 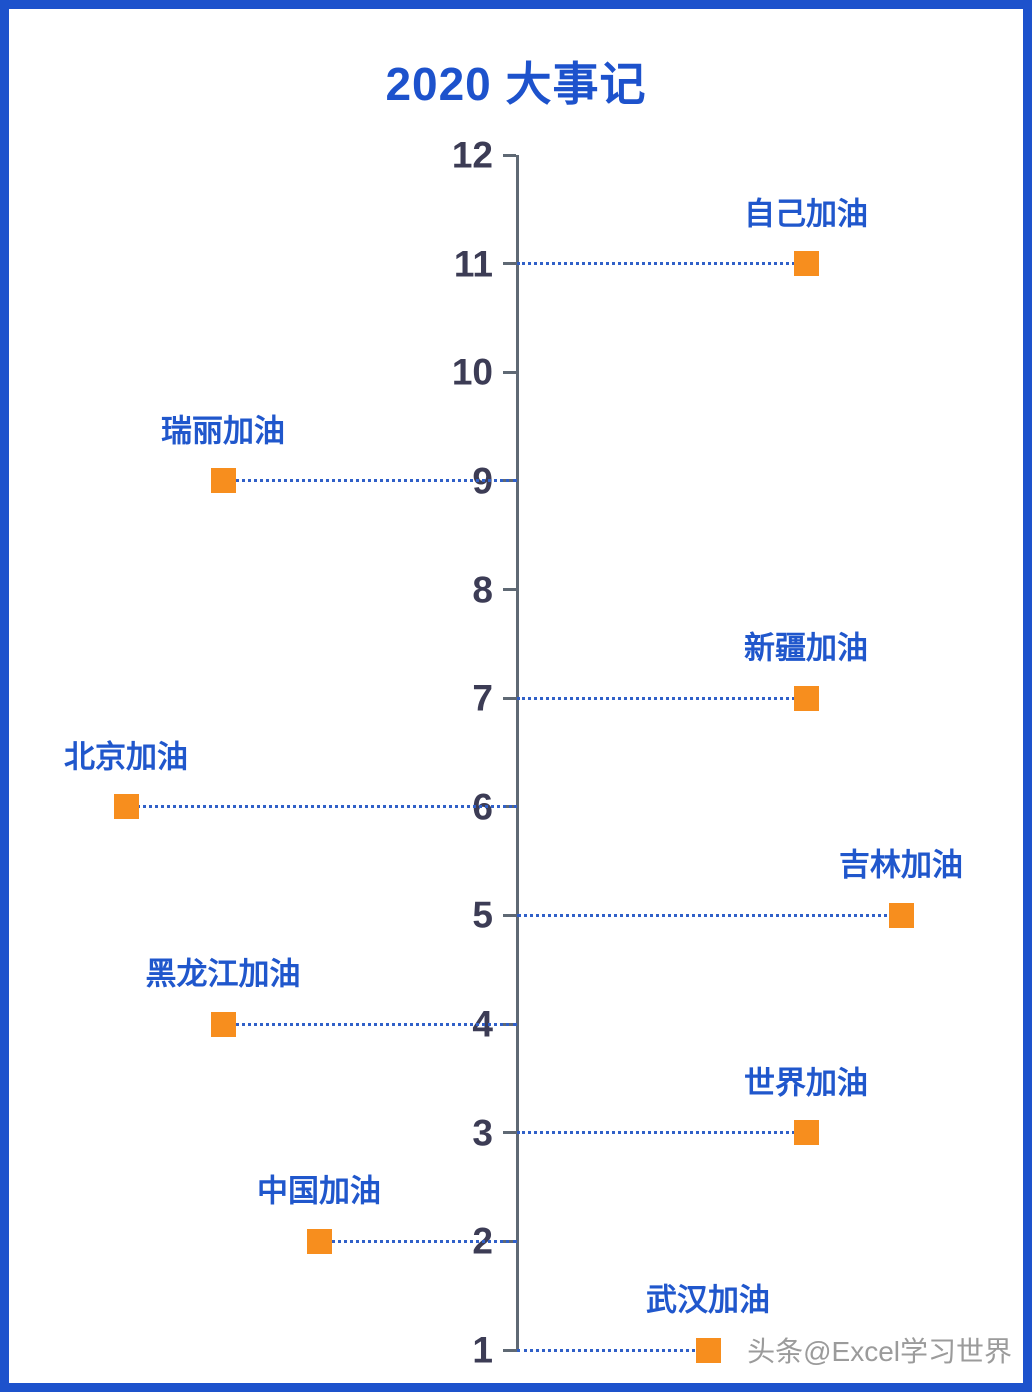 I want to click on chart-title: 2020 大事记, so click(x=516, y=84).